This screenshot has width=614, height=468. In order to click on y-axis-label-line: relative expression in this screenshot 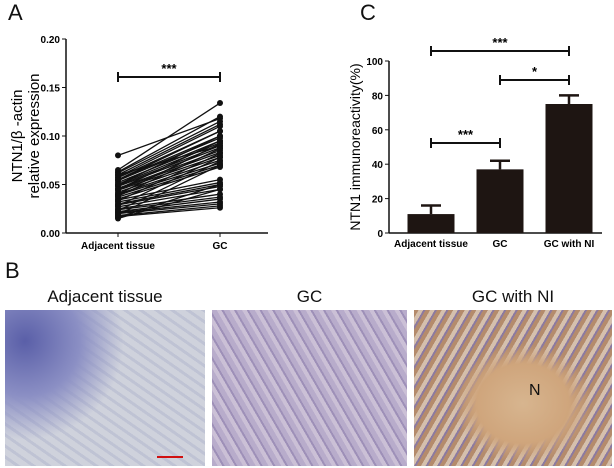, I will do `click(34, 135)`.